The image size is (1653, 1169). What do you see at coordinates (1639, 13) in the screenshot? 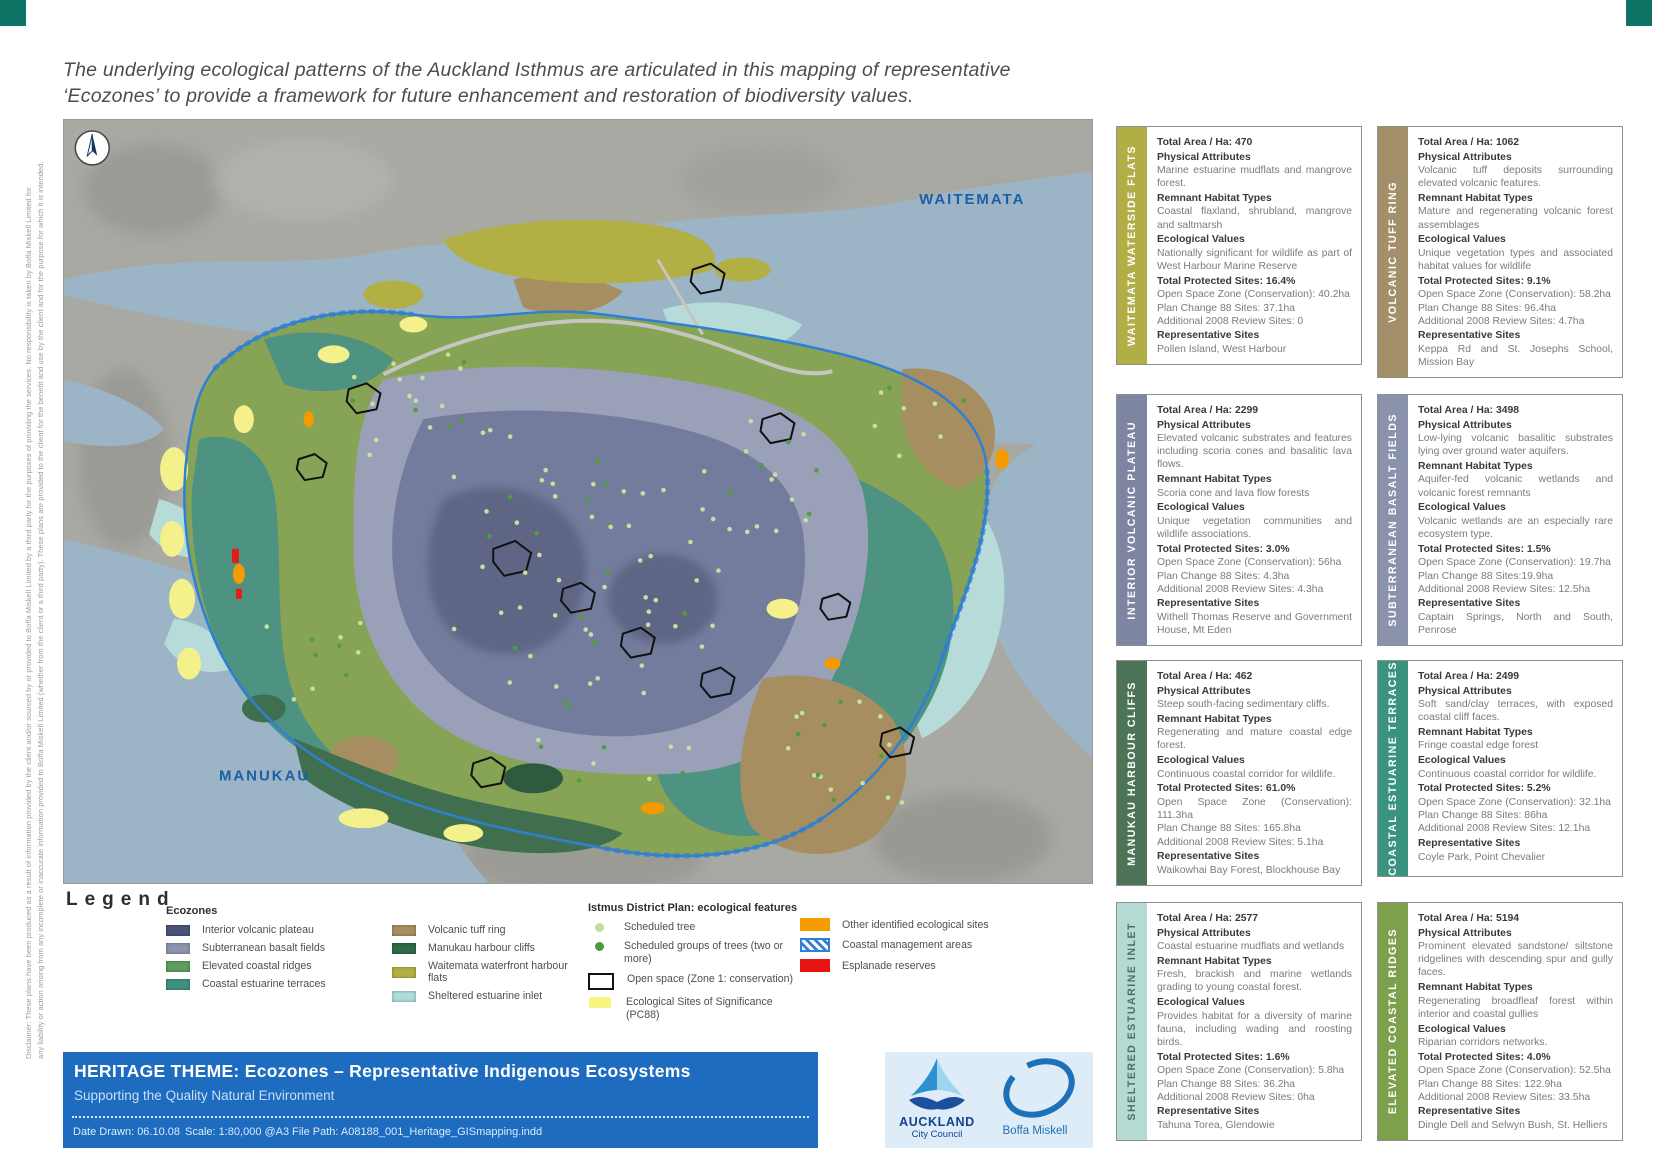
I see `corner-mark-top-right` at bounding box center [1639, 13].